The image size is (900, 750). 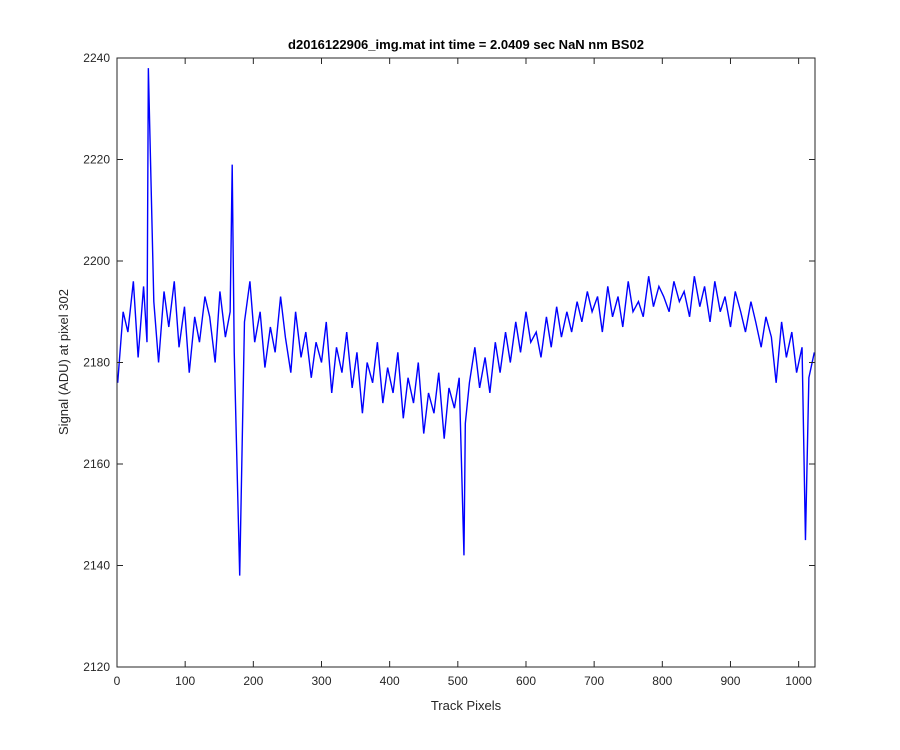 I want to click on x-tick-label: 200, so click(x=253, y=681).